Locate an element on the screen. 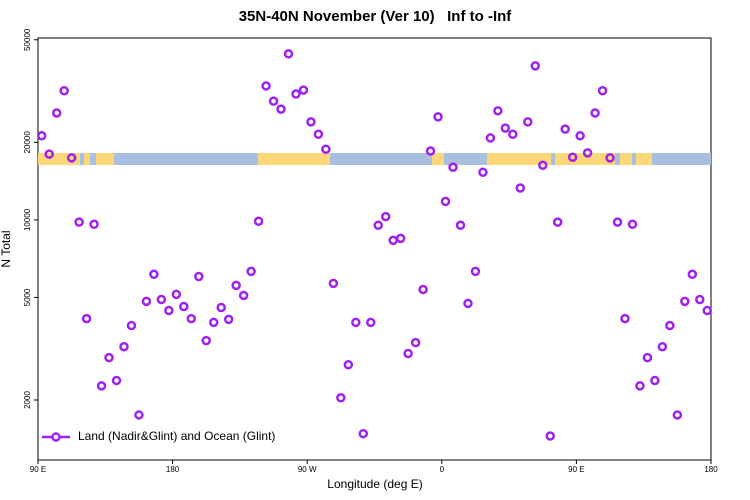  y-tick-label: 2000 is located at coordinates (27, 400).